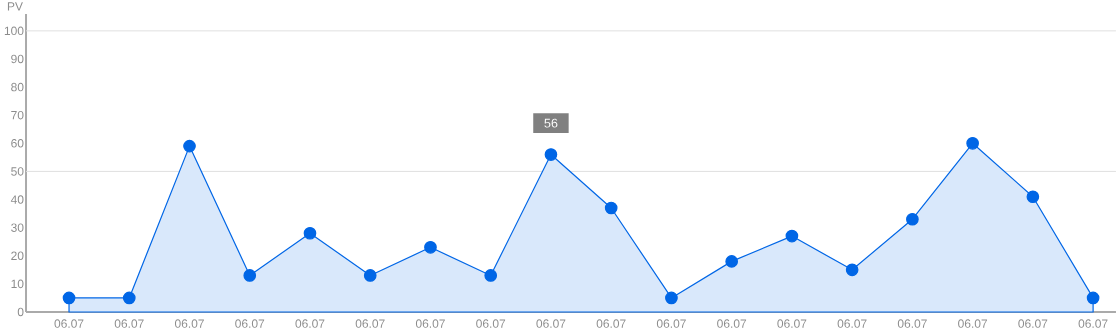 This screenshot has width=1116, height=334. Describe the element at coordinates (17, 284) in the screenshot. I see `y-tick-label: 10` at that location.